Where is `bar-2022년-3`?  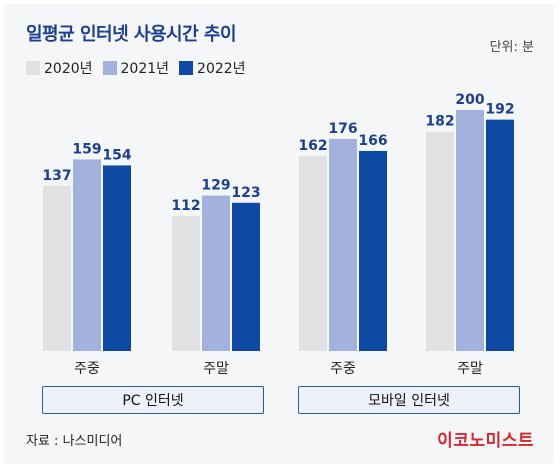 bar-2022년-3 is located at coordinates (500, 235).